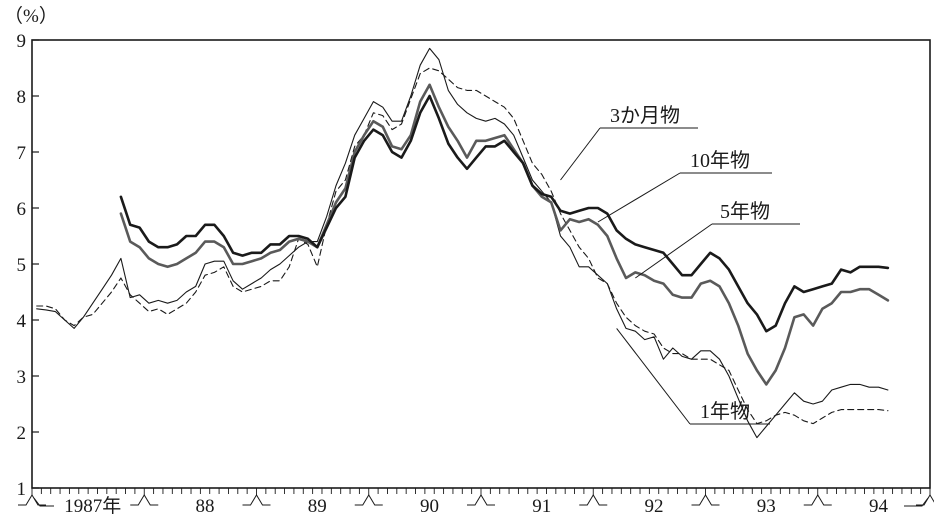 This screenshot has height=527, width=934. What do you see at coordinates (22, 321) in the screenshot?
I see `y-tick-label: 4` at bounding box center [22, 321].